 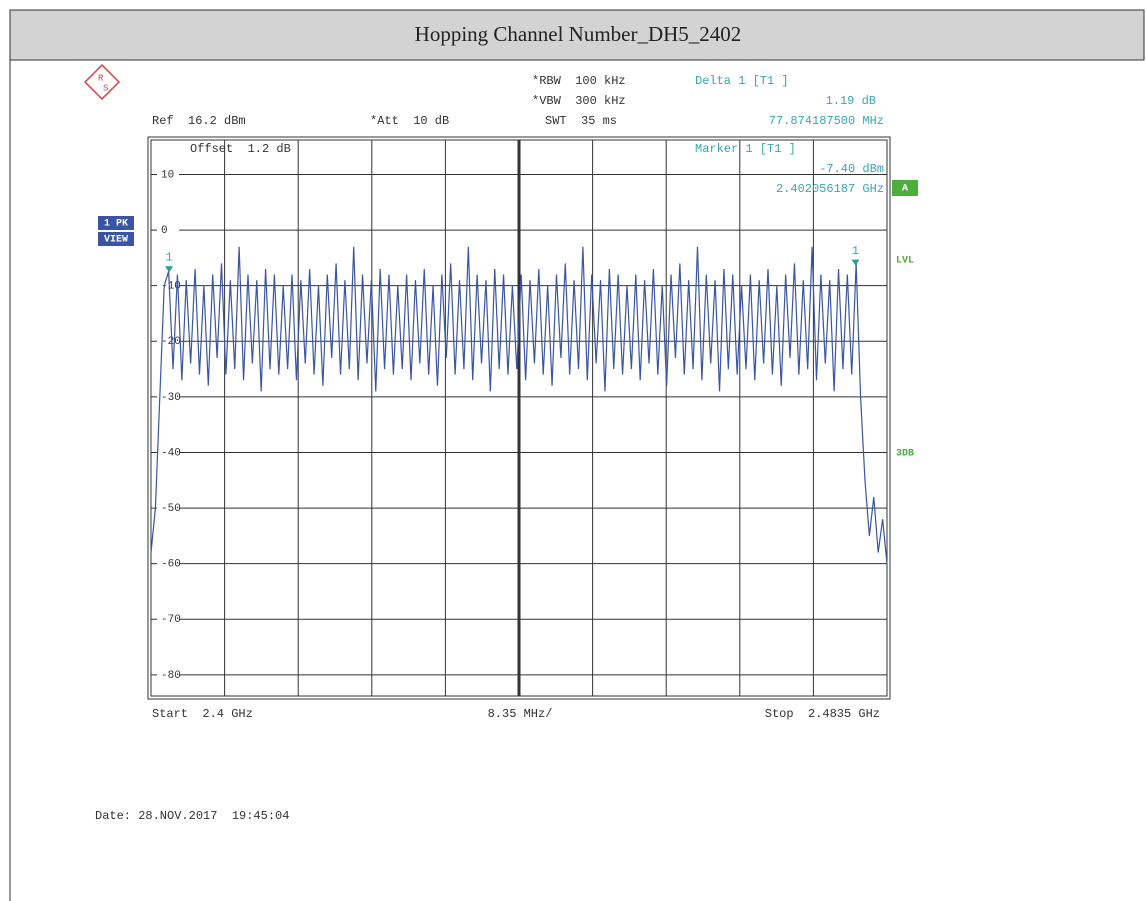 What do you see at coordinates (905, 454) in the screenshot?
I see `3db-label: 3DB` at bounding box center [905, 454].